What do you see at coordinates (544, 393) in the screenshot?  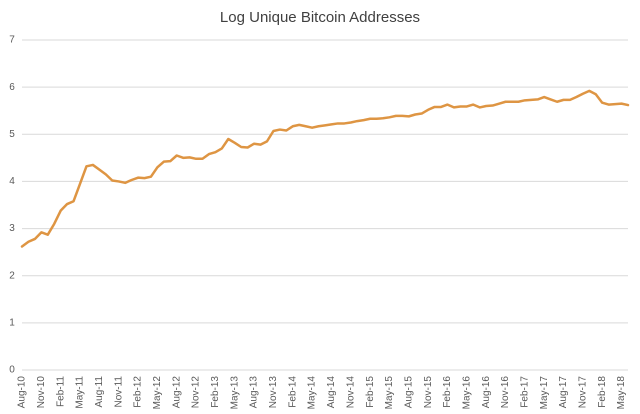 I see `x-tick-label: May-17` at bounding box center [544, 393].